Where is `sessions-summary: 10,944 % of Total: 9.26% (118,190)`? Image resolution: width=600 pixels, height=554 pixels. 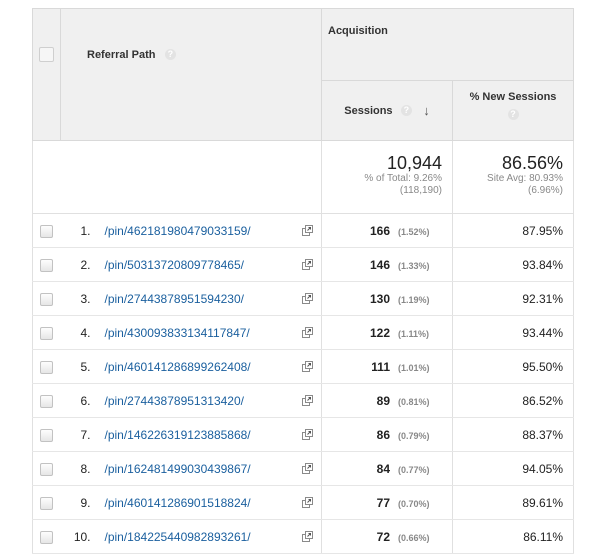 sessions-summary: 10,944 % of Total: 9.26% (118,190) is located at coordinates (387, 177).